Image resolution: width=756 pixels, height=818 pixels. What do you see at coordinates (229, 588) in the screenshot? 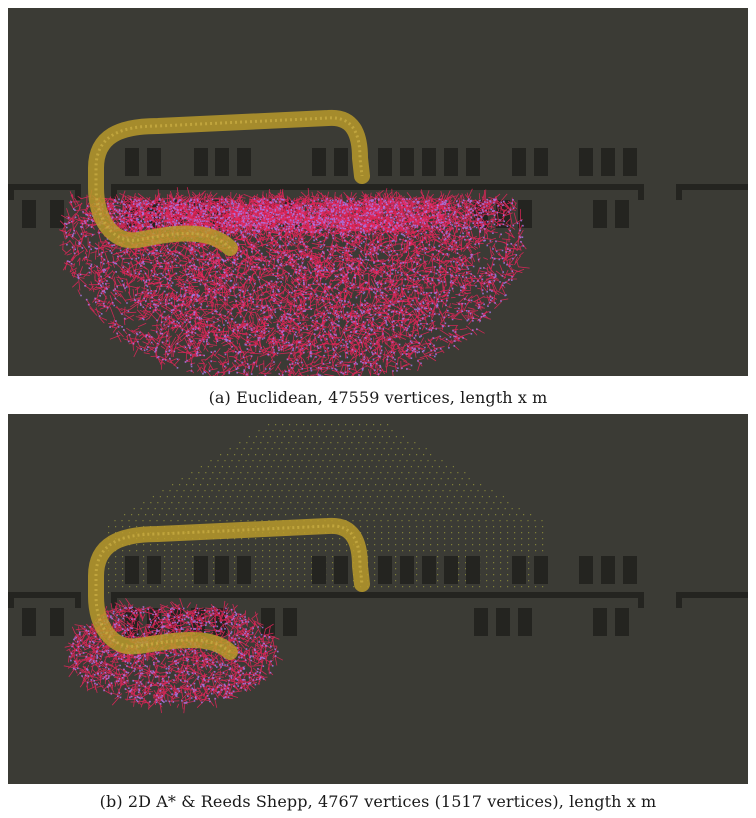
I see `planned-path` at bounding box center [229, 588].